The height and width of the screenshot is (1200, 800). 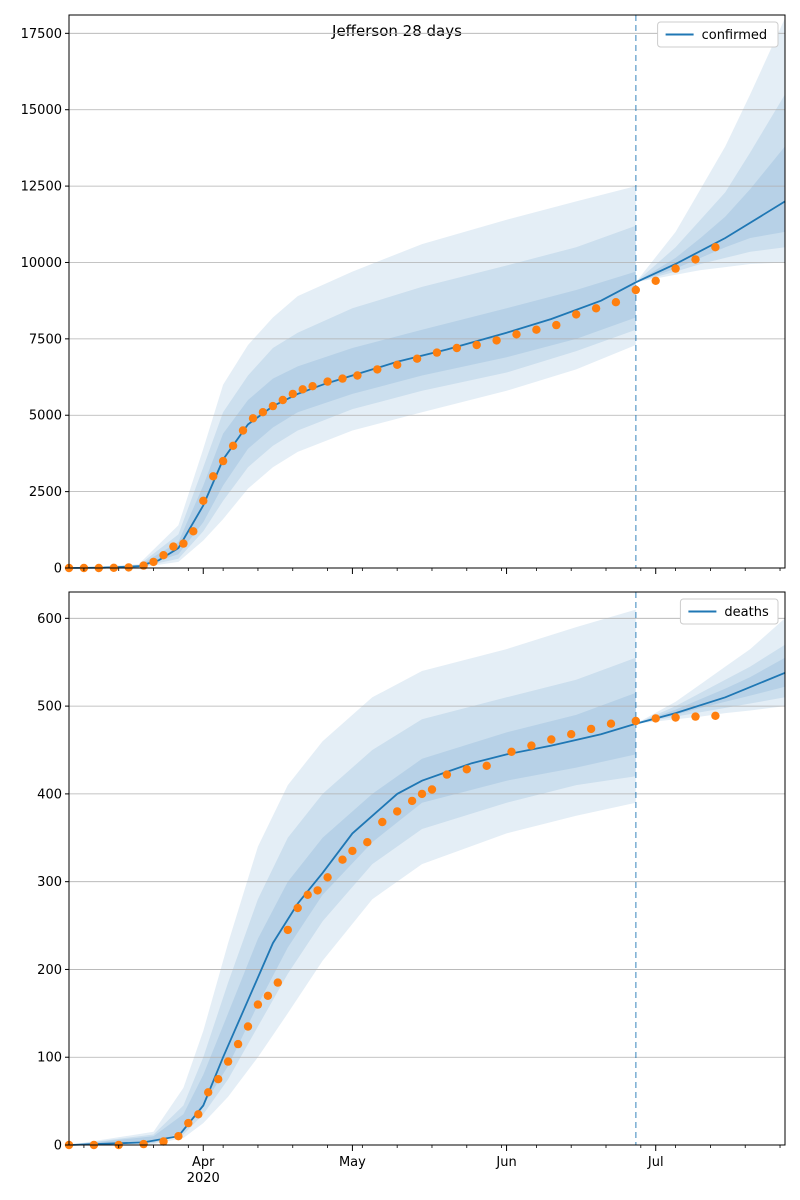 What do you see at coordinates (45, 492) in the screenshot?
I see `y-tick-label: 2500` at bounding box center [45, 492].